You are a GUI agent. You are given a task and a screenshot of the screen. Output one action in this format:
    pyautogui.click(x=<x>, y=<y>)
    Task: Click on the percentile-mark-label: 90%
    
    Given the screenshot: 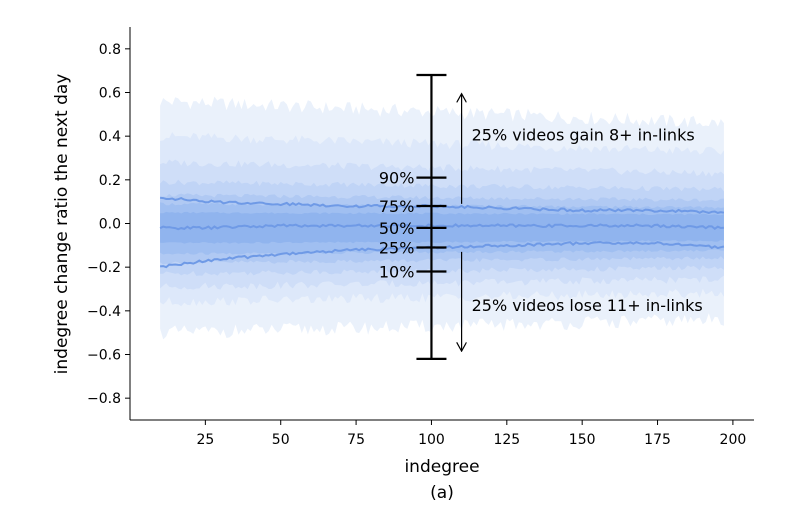 What is the action you would take?
    pyautogui.click(x=397, y=178)
    